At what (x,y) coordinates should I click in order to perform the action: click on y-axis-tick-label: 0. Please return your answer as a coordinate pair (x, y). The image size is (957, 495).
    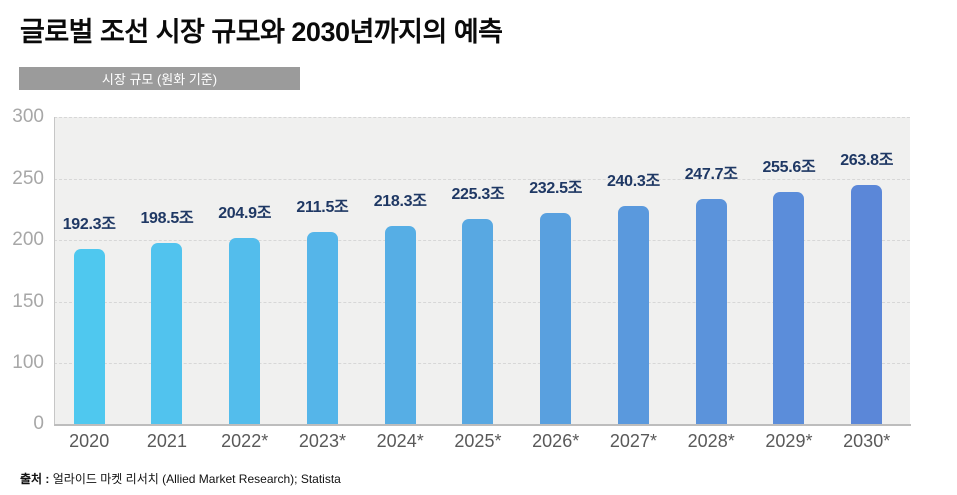
    Looking at the image, I should click on (38, 423).